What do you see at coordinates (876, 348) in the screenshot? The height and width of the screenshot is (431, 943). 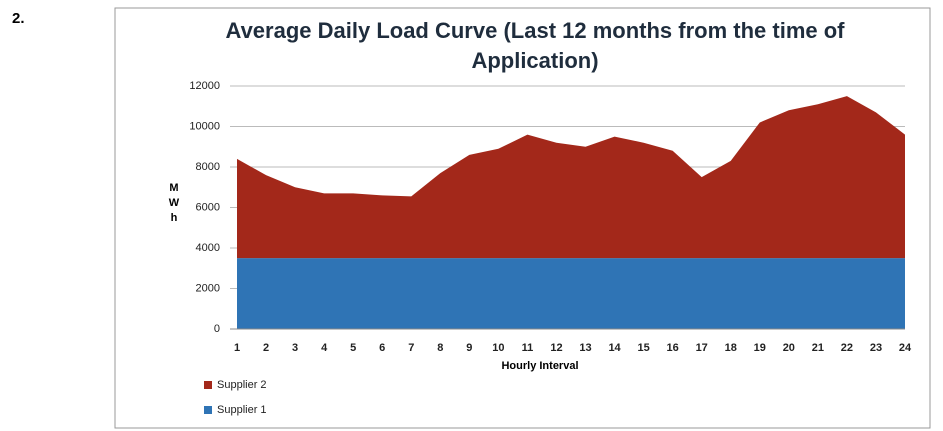 I see `x-tick-label: 23` at bounding box center [876, 348].